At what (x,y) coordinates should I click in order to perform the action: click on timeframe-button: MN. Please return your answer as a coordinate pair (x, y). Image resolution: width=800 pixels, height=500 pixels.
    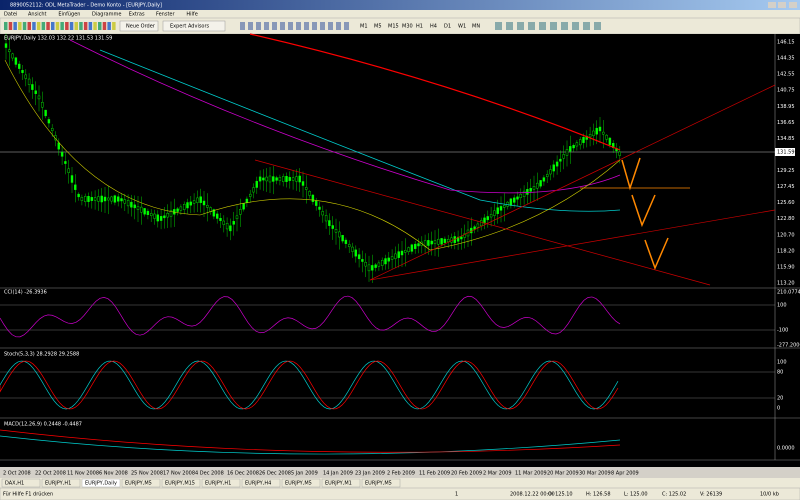
    Looking at the image, I should click on (476, 27).